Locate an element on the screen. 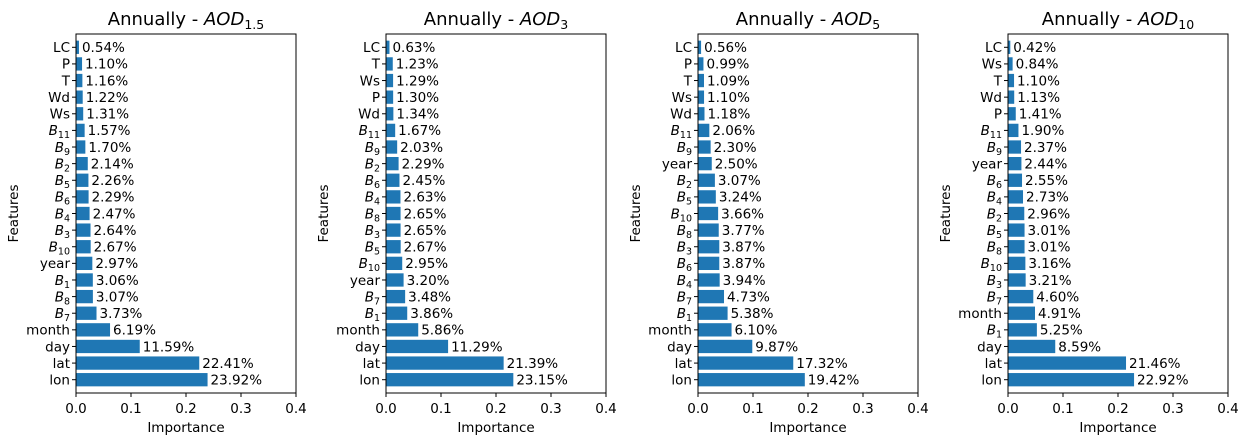 The image size is (1245, 445). y-tick-label: B7 is located at coordinates (372, 298).